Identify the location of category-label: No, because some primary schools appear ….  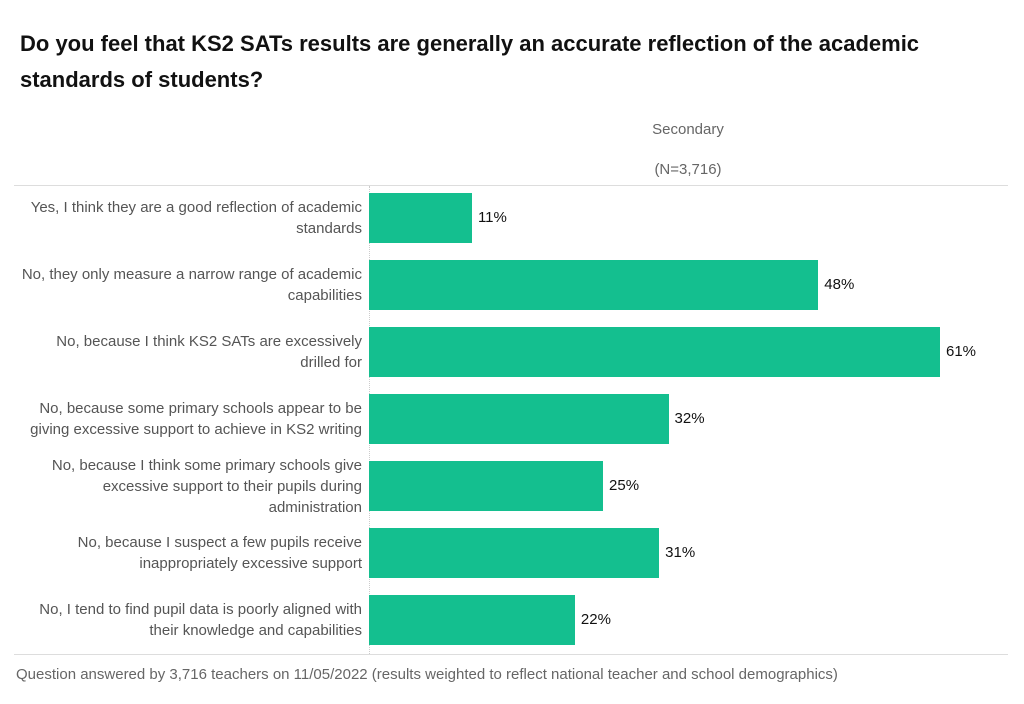
(188, 419).